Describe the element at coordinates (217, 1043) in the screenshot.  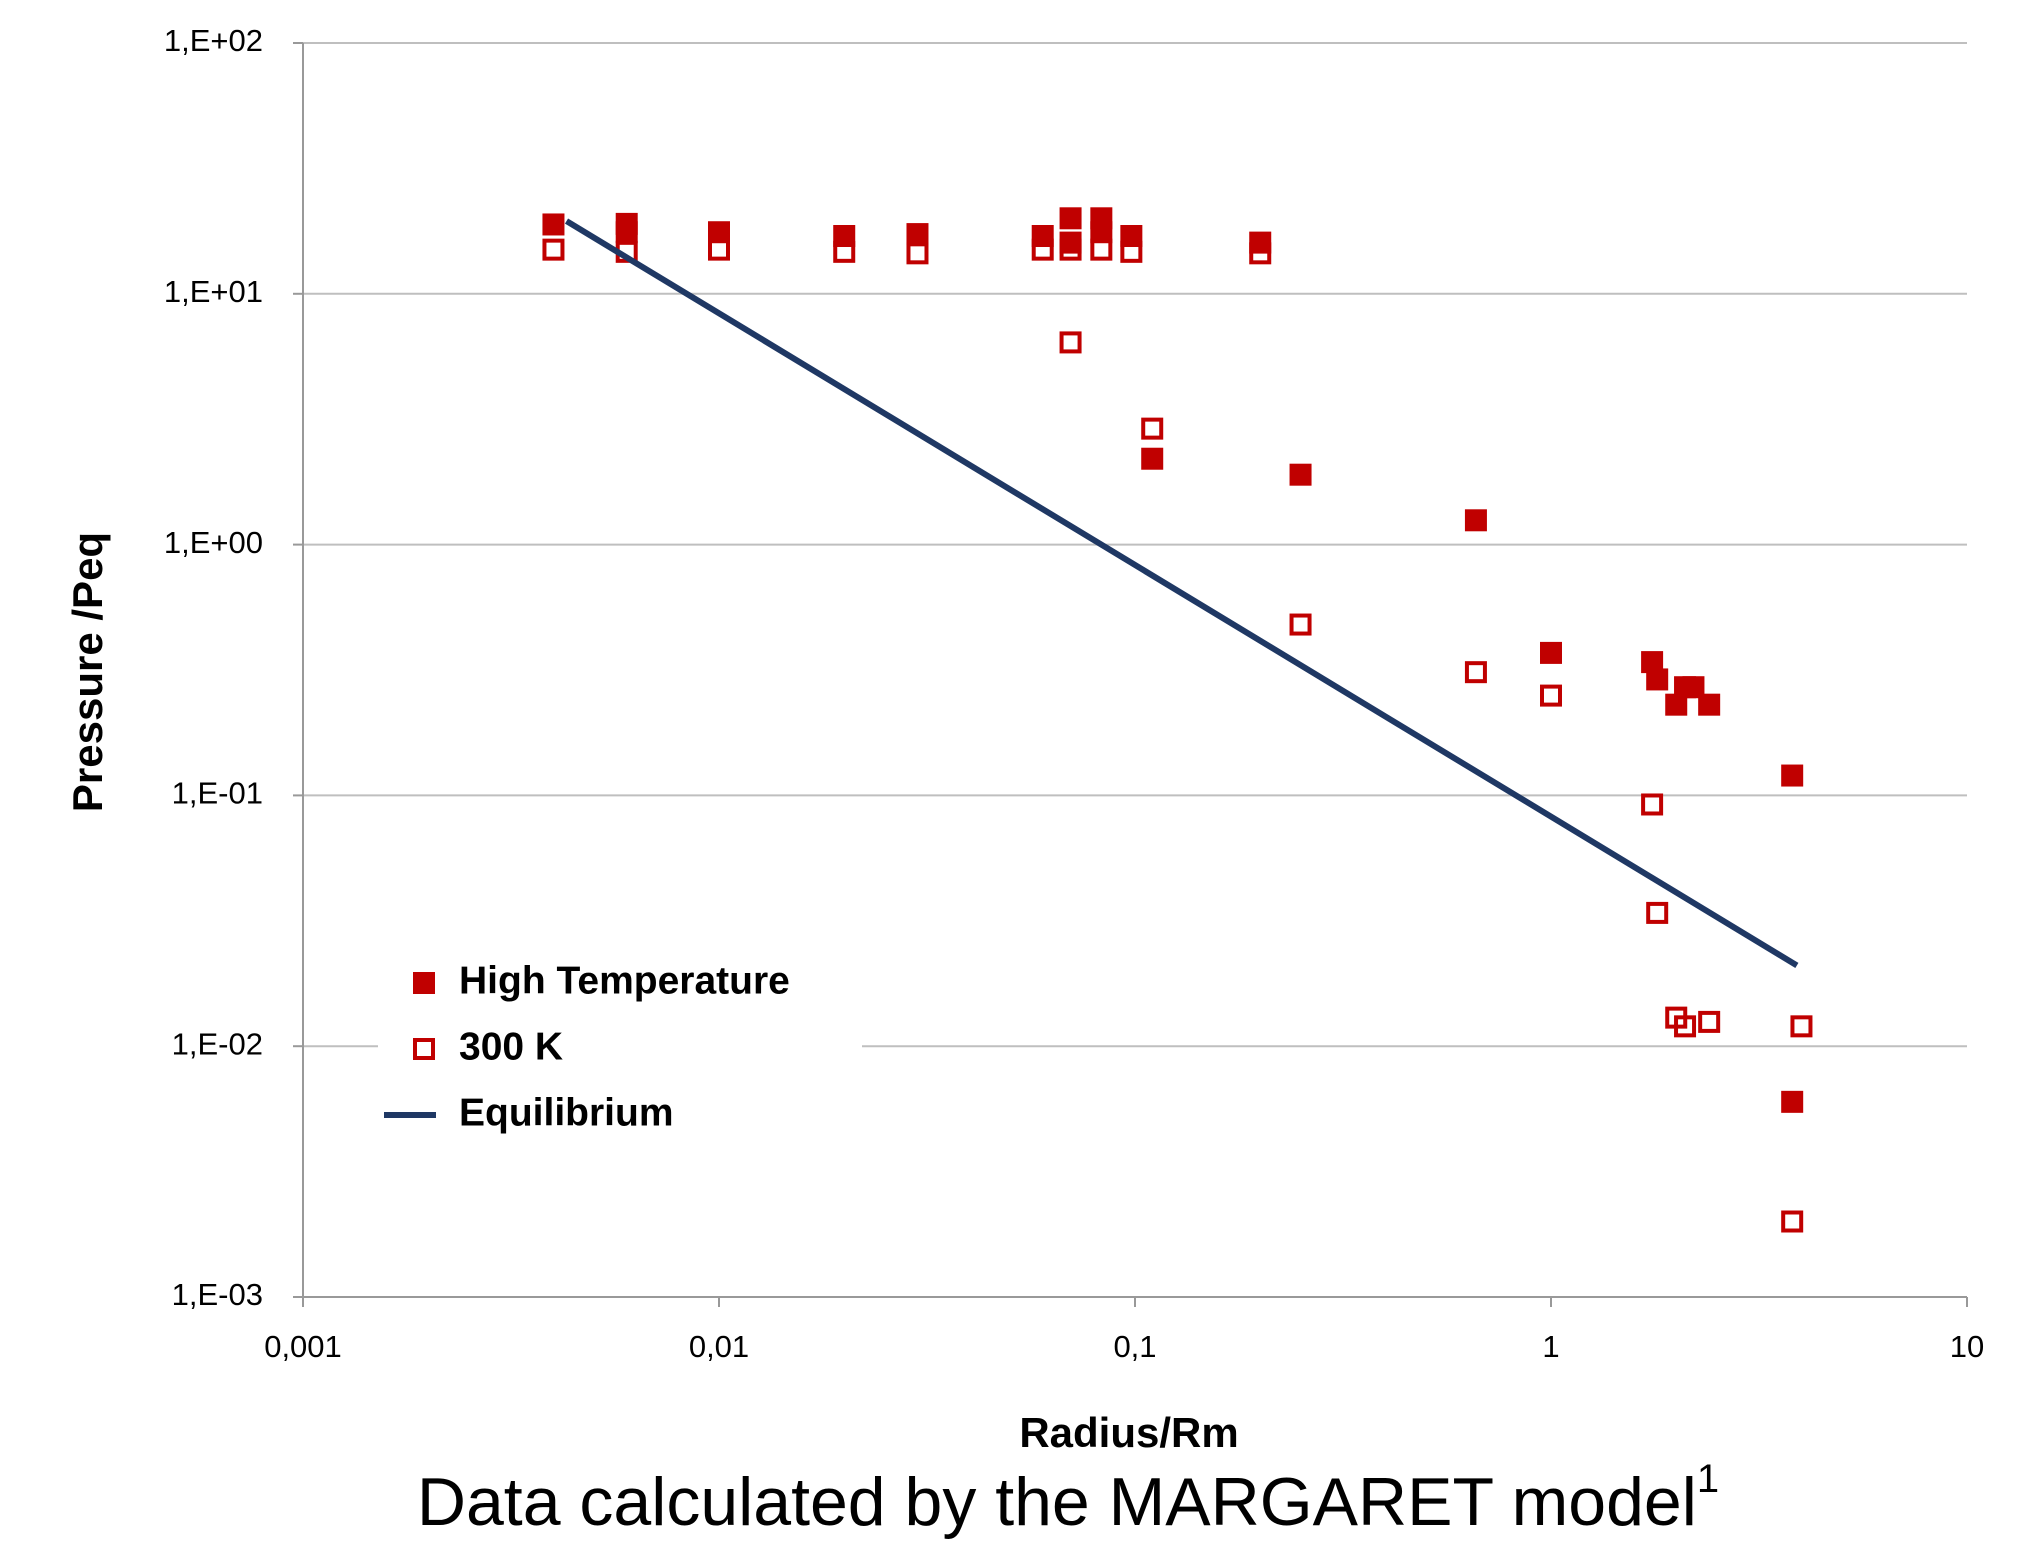
I see `y-tick-label: 1,E-02` at that location.